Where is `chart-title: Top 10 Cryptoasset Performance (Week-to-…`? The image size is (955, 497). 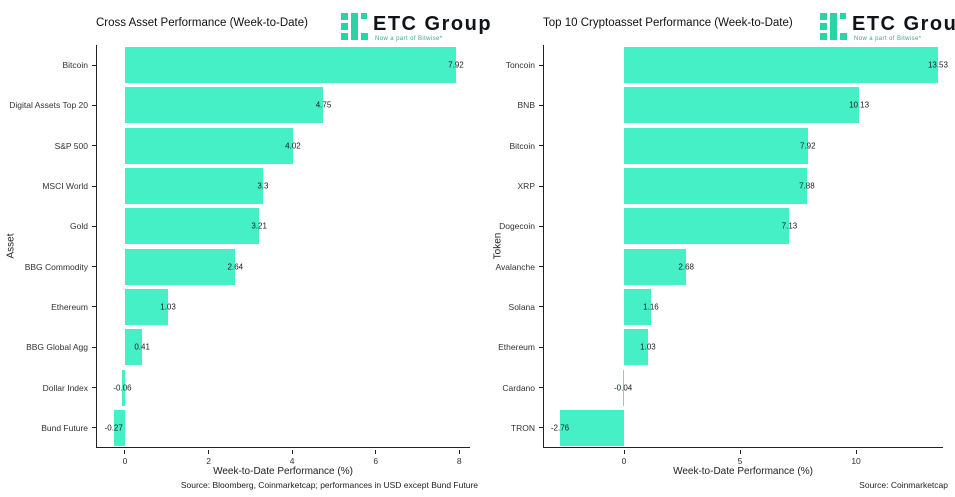 chart-title: Top 10 Cryptoasset Performance (Week-to-… is located at coordinates (668, 23).